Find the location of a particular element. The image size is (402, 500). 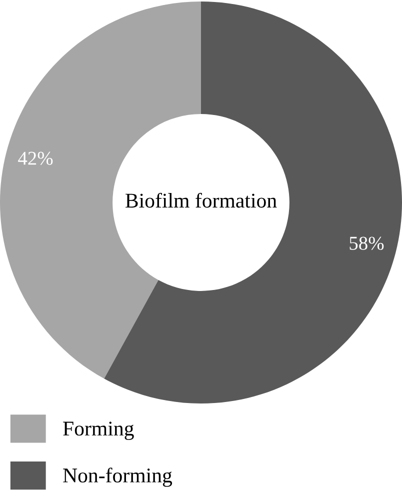

legend-label: Non-forming is located at coordinates (117, 477).